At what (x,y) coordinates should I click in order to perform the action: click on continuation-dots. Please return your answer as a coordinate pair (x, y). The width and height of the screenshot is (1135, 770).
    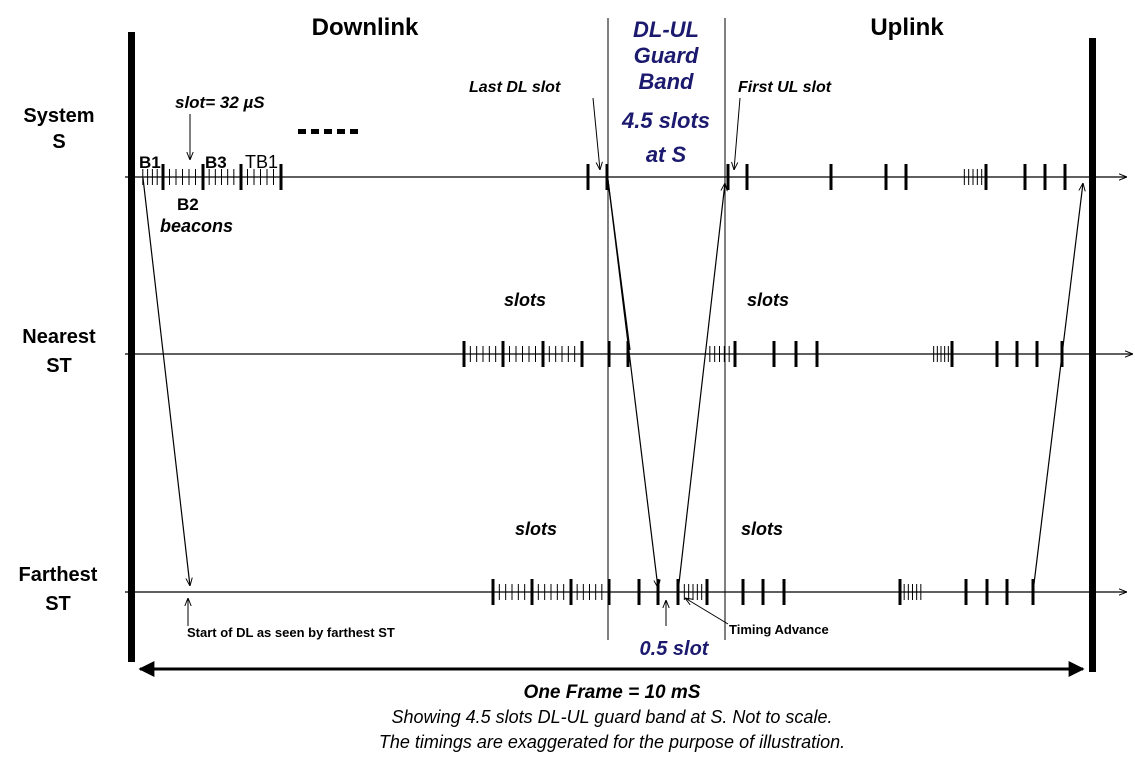
    Looking at the image, I should click on (328, 131).